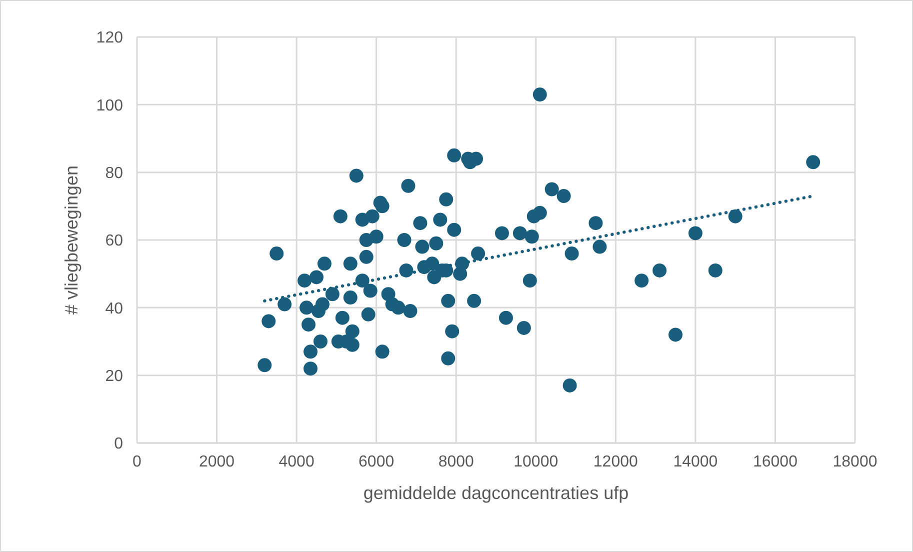 This screenshot has width=913, height=552. What do you see at coordinates (376, 461) in the screenshot?
I see `x-tick-label: 6000` at bounding box center [376, 461].